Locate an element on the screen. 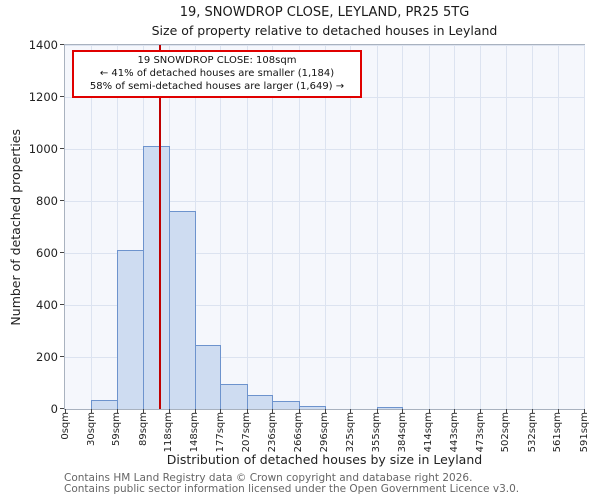  x-tick-label: 236sqm is located at coordinates (272, 432).